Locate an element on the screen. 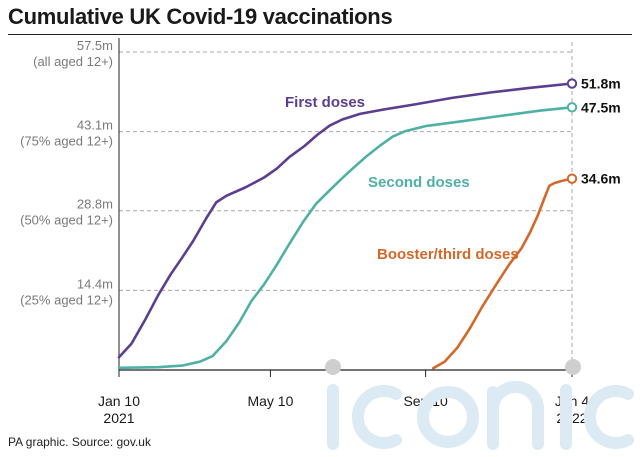 This screenshot has width=640, height=457. source-note: PA graphic. Source: gov.uk is located at coordinates (79, 442).